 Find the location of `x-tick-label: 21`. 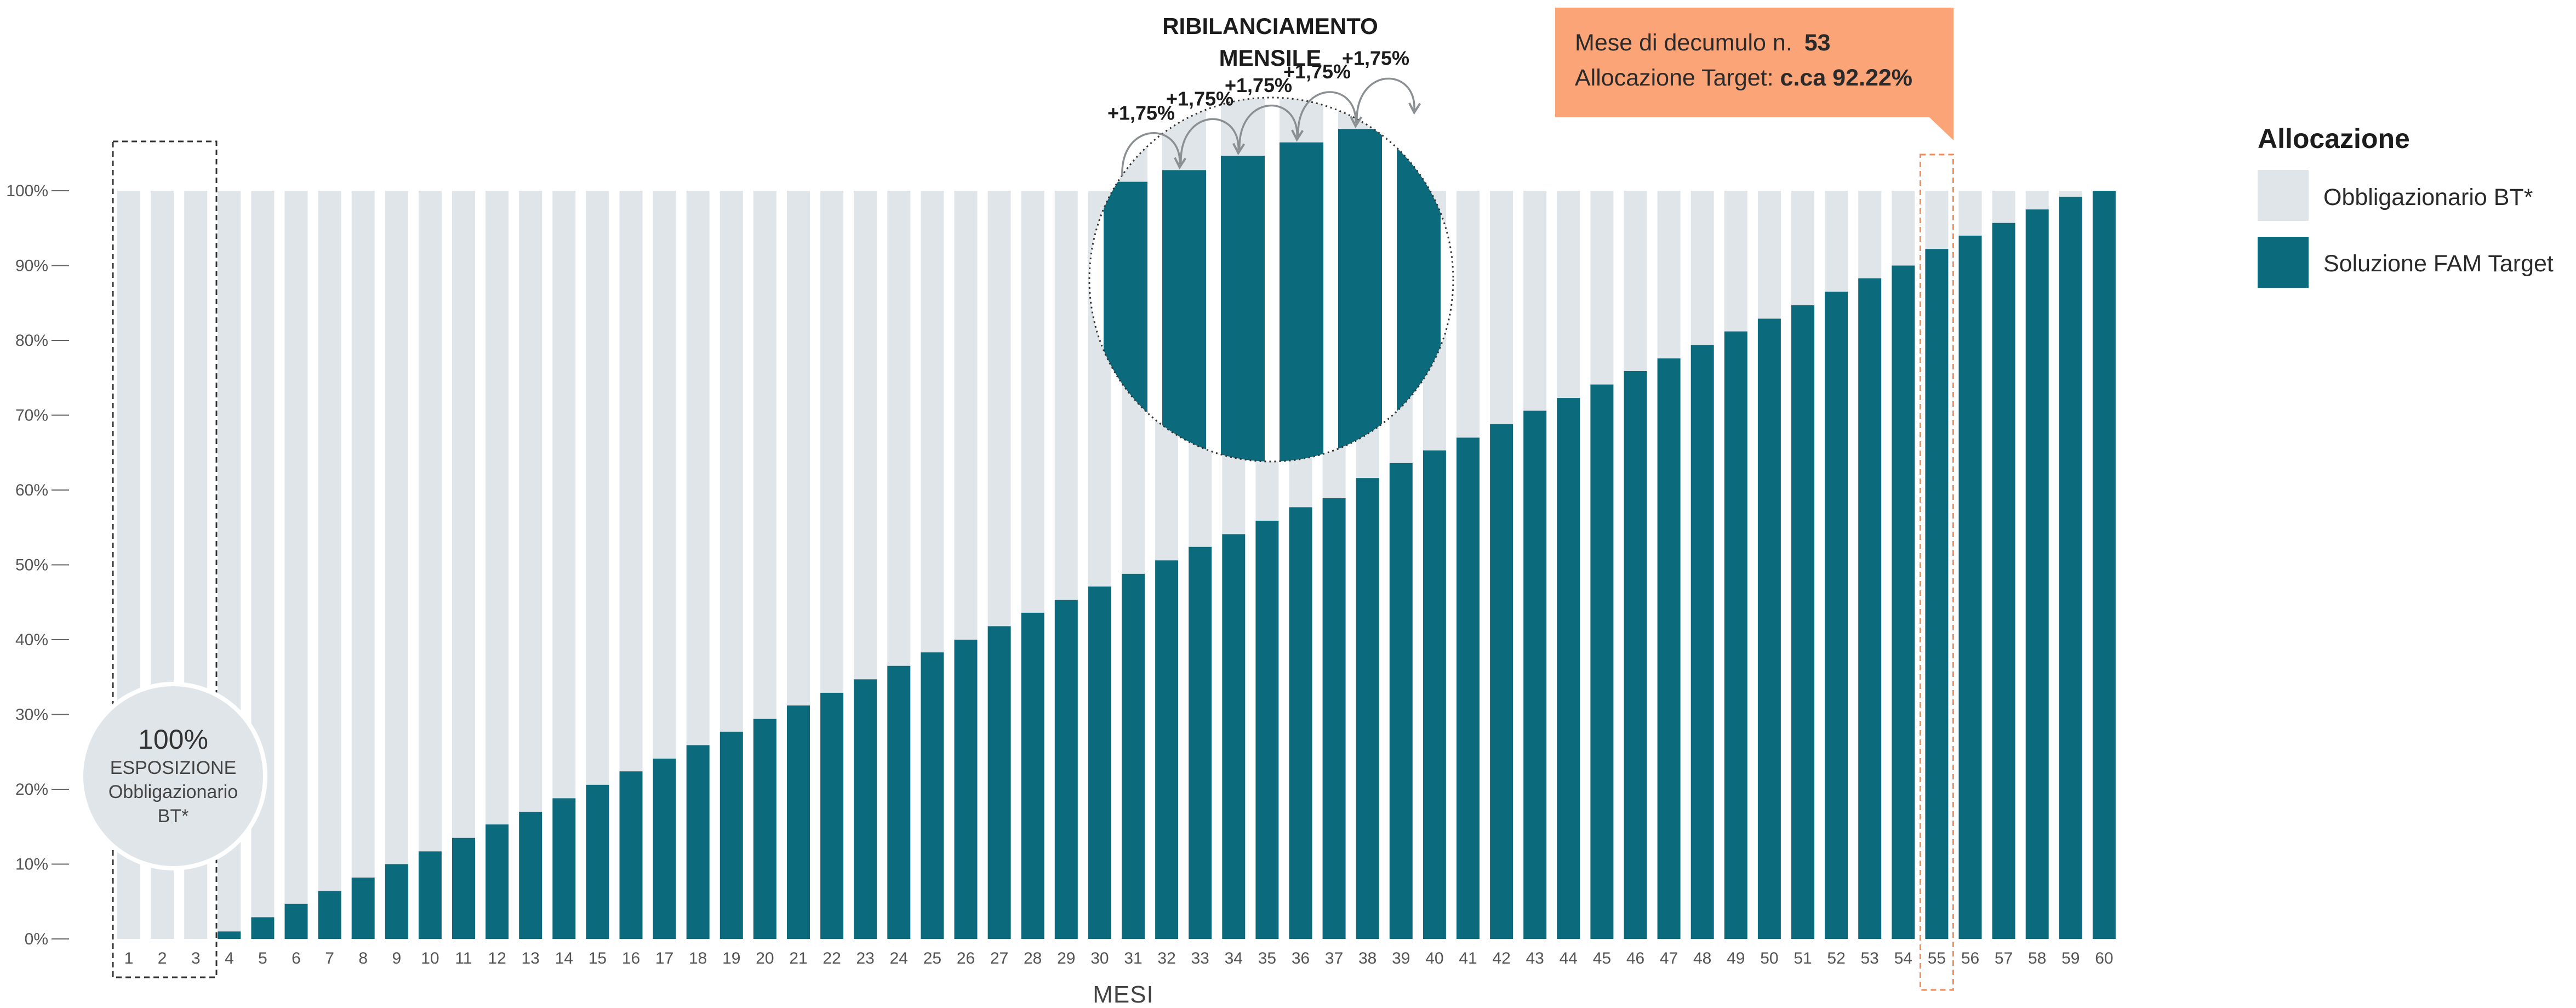

x-tick-label: 21 is located at coordinates (798, 958).